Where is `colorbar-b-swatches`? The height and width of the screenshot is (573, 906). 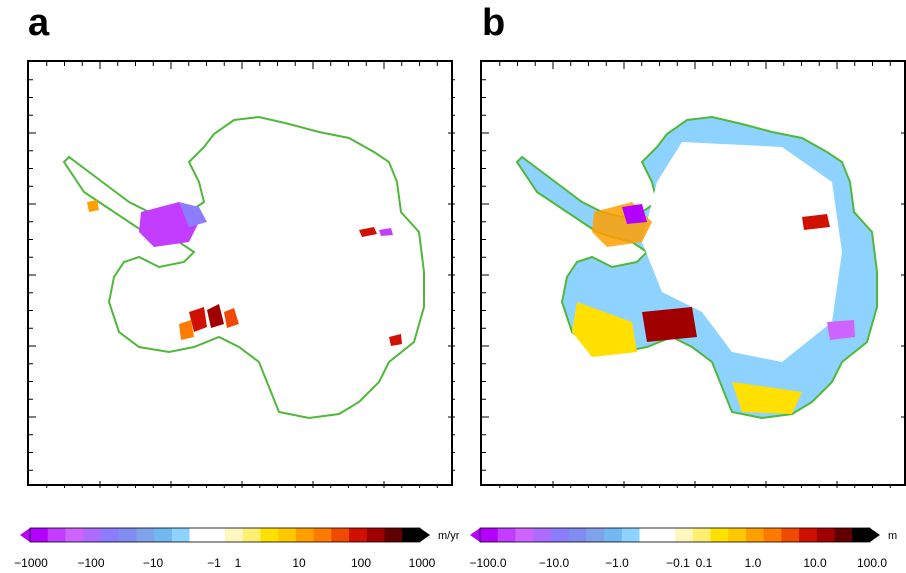 colorbar-b-swatches is located at coordinates (675, 535).